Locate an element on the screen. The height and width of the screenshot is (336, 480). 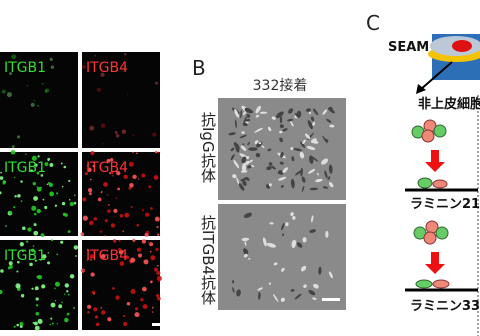
device-label: SEAM is located at coordinates (408, 47).